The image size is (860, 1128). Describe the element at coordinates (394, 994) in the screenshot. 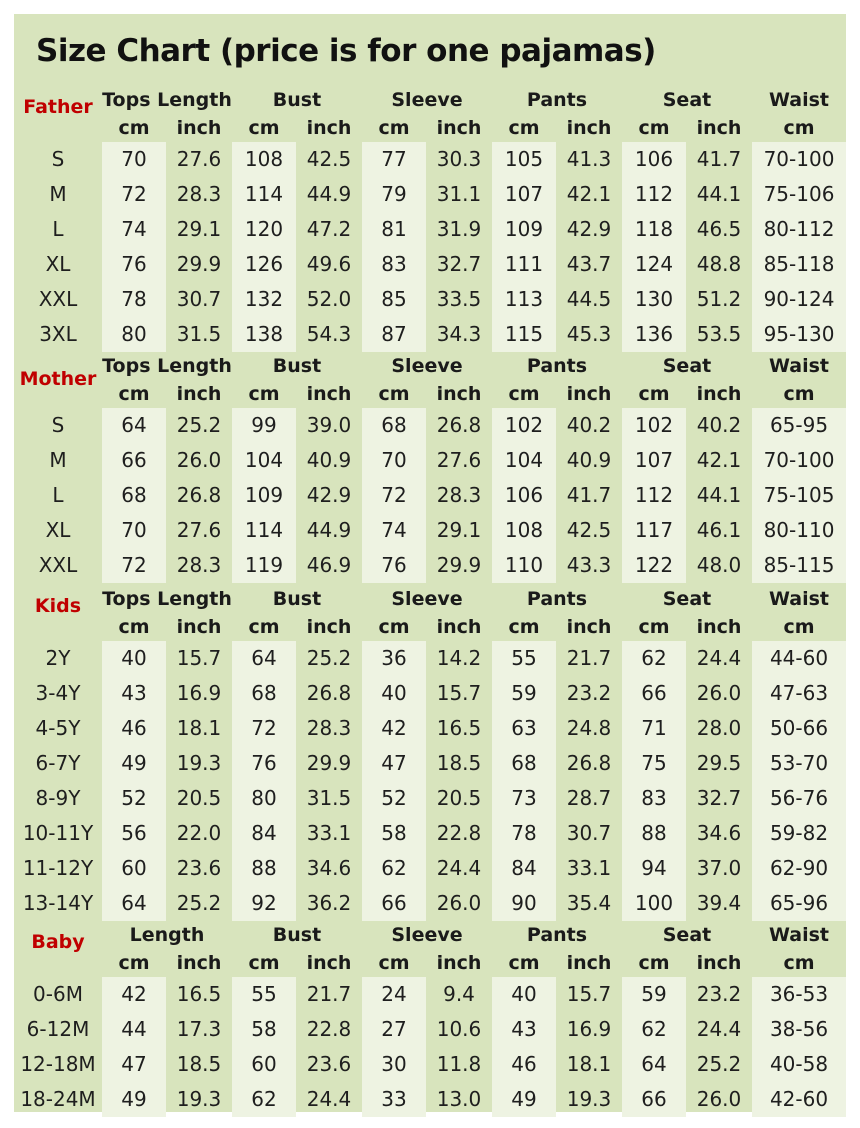

I see `measurement-cell: 24` at that location.